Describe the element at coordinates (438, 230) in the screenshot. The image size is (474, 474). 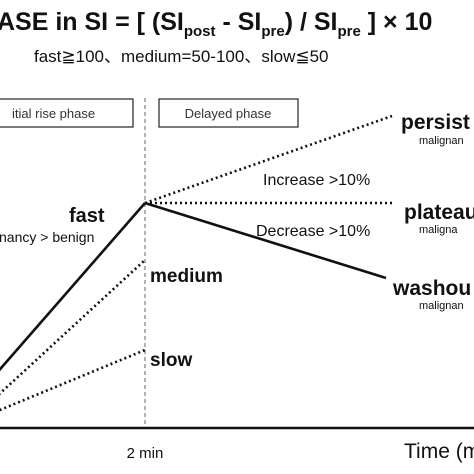
I see `plateau-sub-label: maligna` at that location.